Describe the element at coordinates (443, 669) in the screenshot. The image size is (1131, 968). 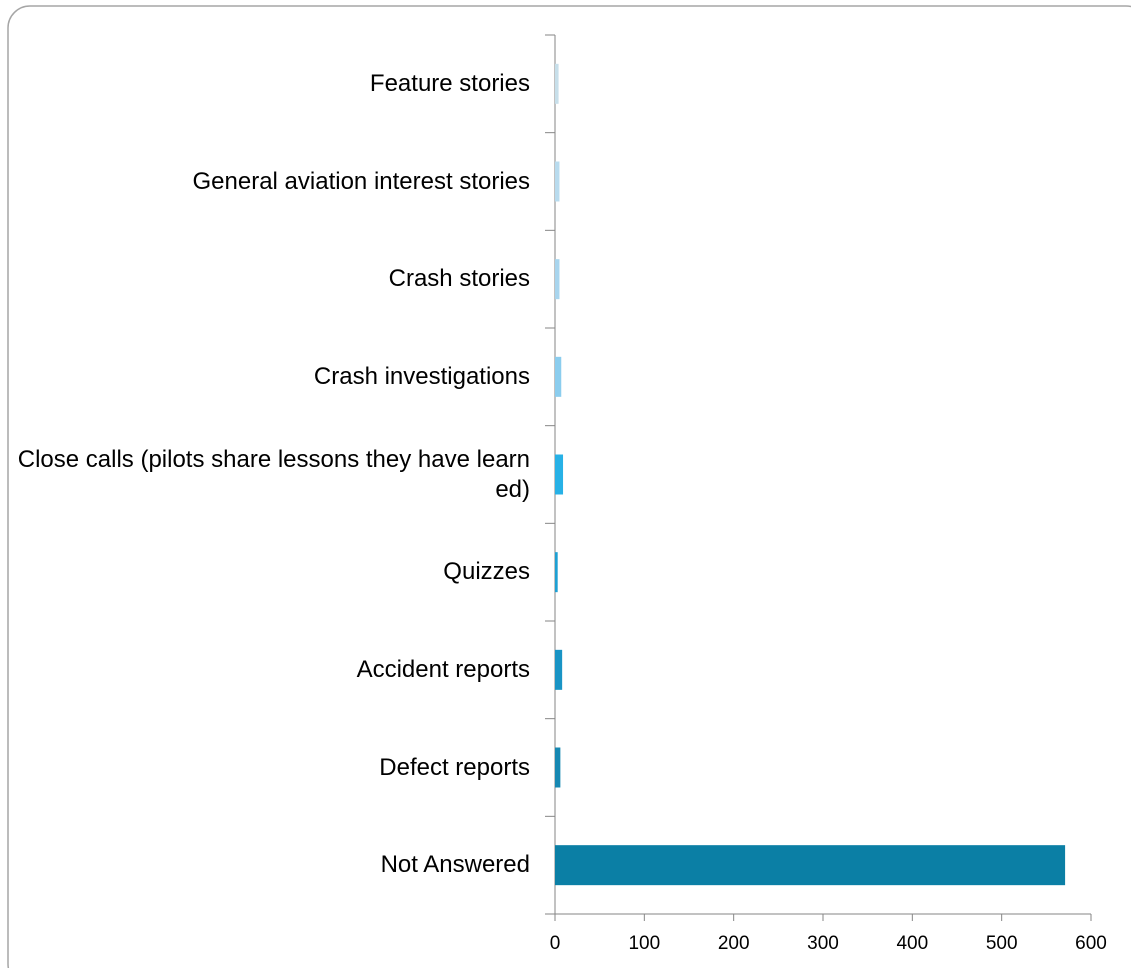
I see `y-tick-label: Accident reports` at that location.